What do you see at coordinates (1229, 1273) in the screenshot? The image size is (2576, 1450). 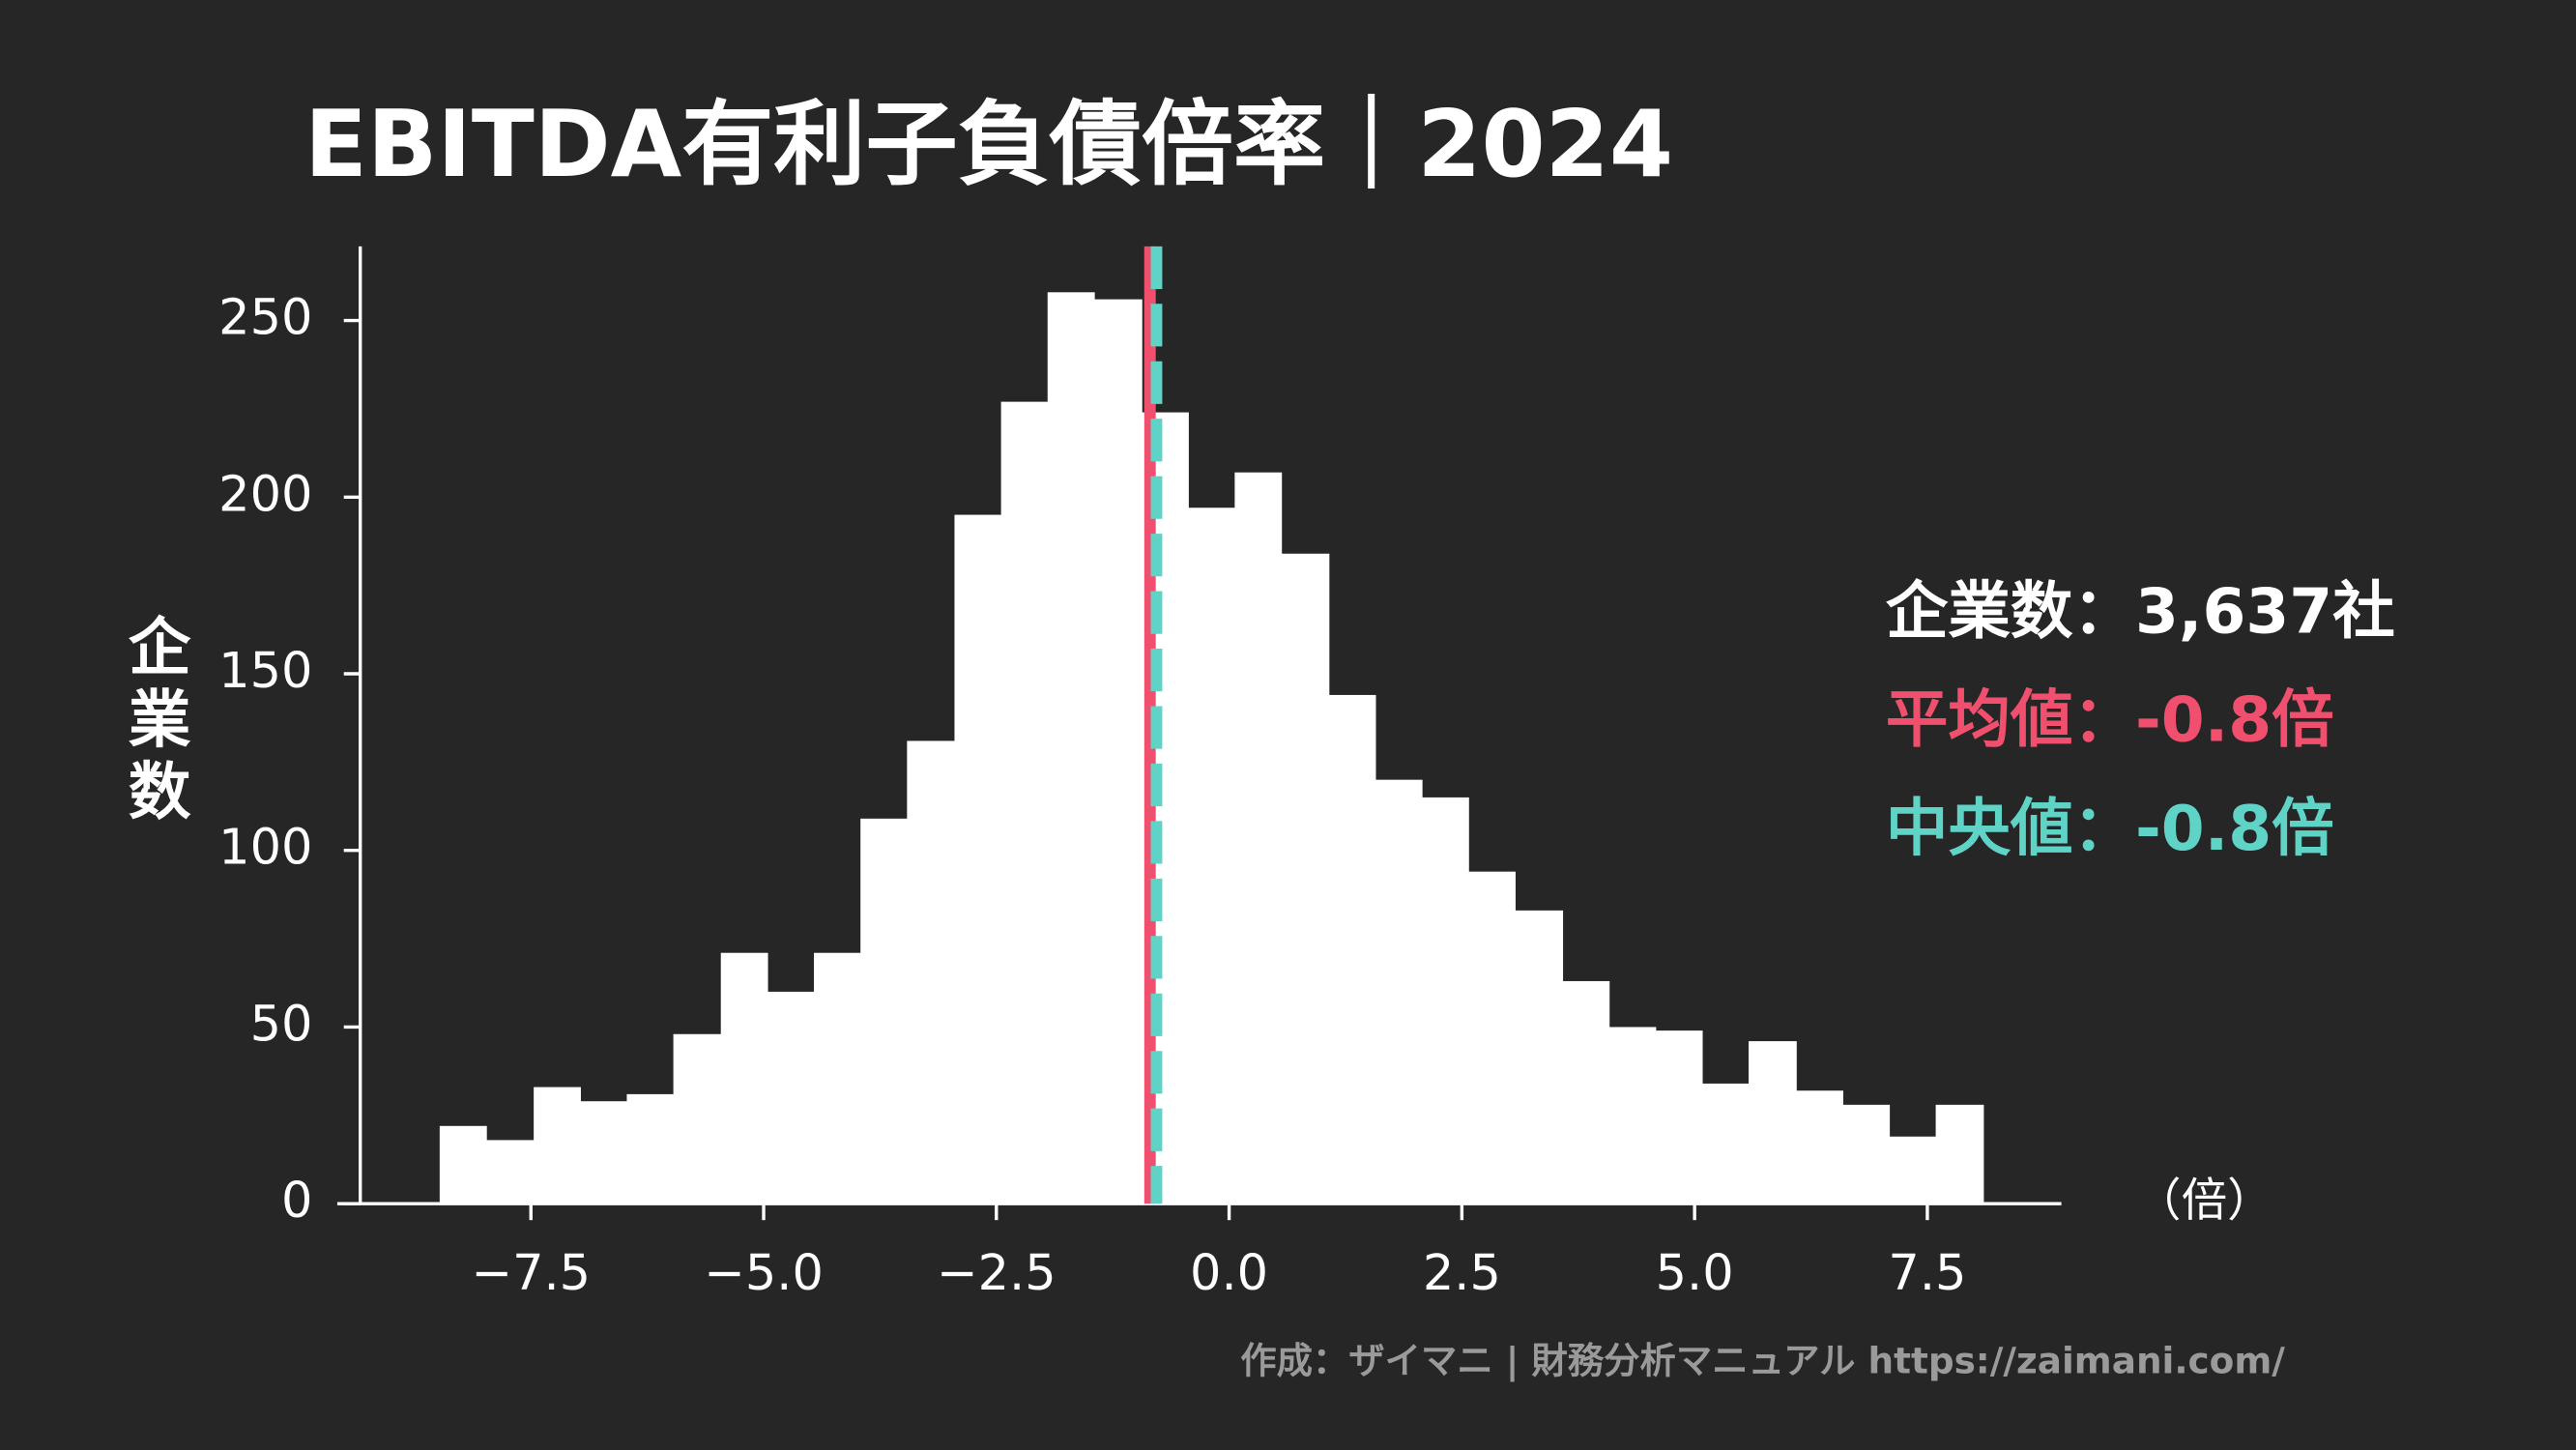 I see `x-tick-label: 0.0` at bounding box center [1229, 1273].